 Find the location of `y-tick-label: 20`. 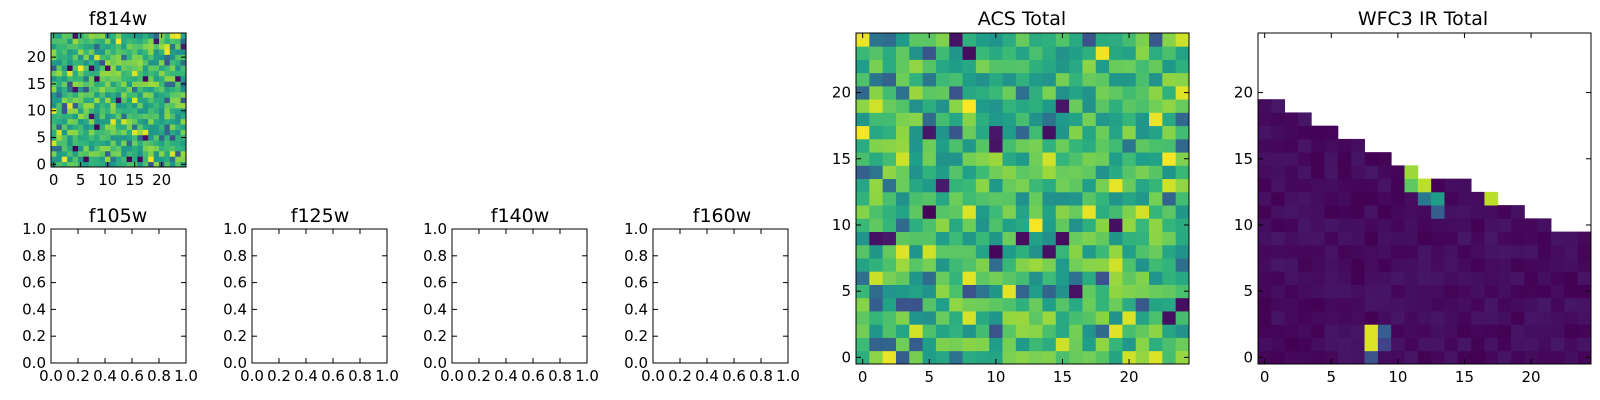

y-tick-label: 20 is located at coordinates (36, 57).